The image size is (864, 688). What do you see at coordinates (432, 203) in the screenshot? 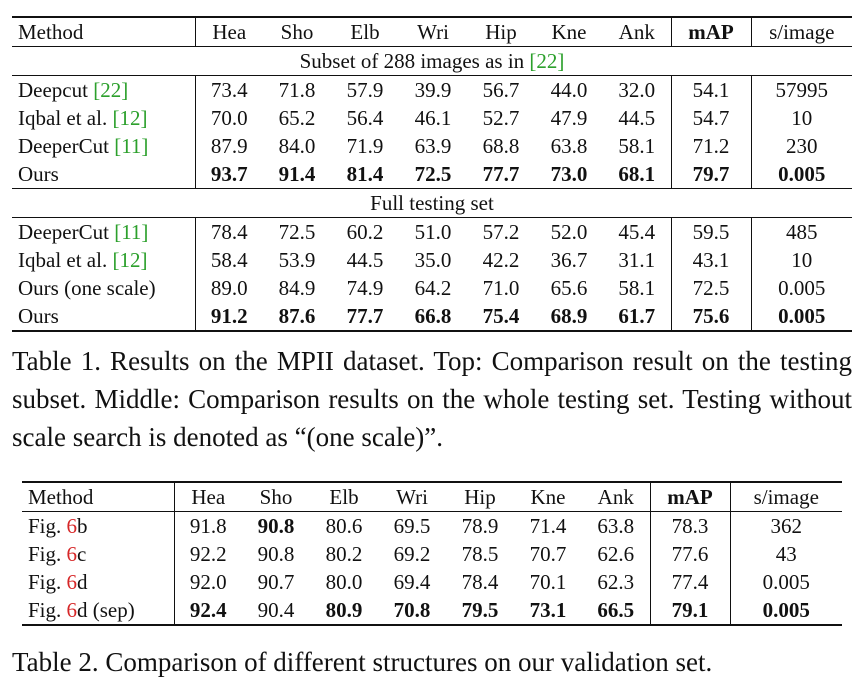
I see `section-title-full: Full testing set` at bounding box center [432, 203].